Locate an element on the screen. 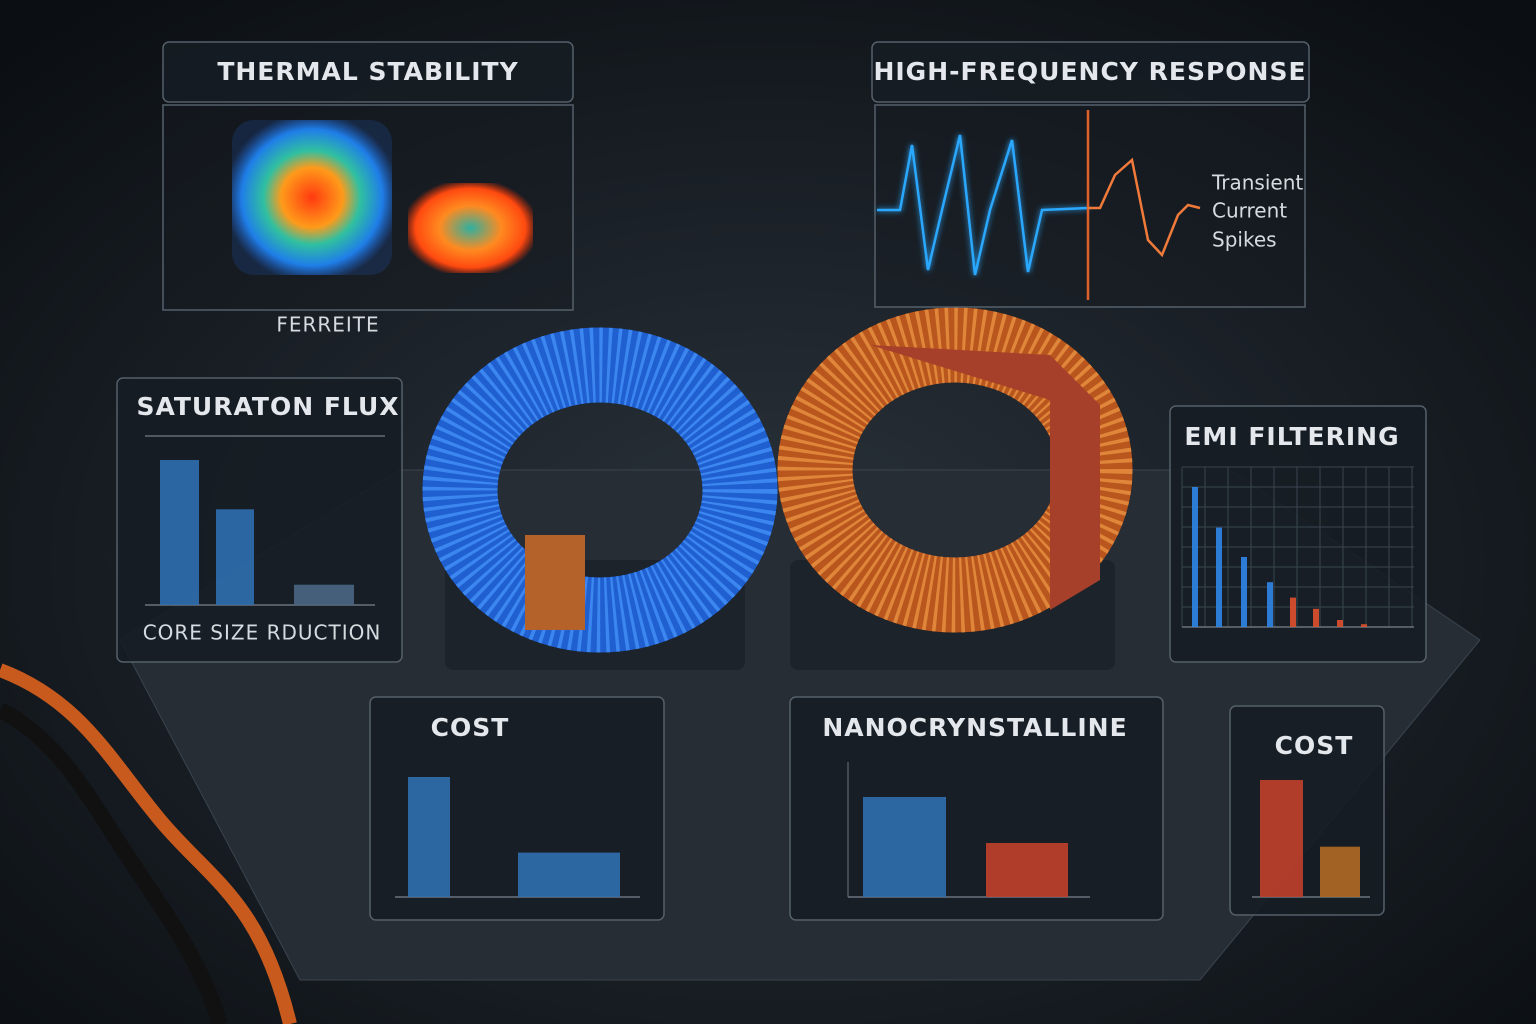 The image size is (1536, 1024). panel-title: SATURATON FLUX is located at coordinates (267, 406).